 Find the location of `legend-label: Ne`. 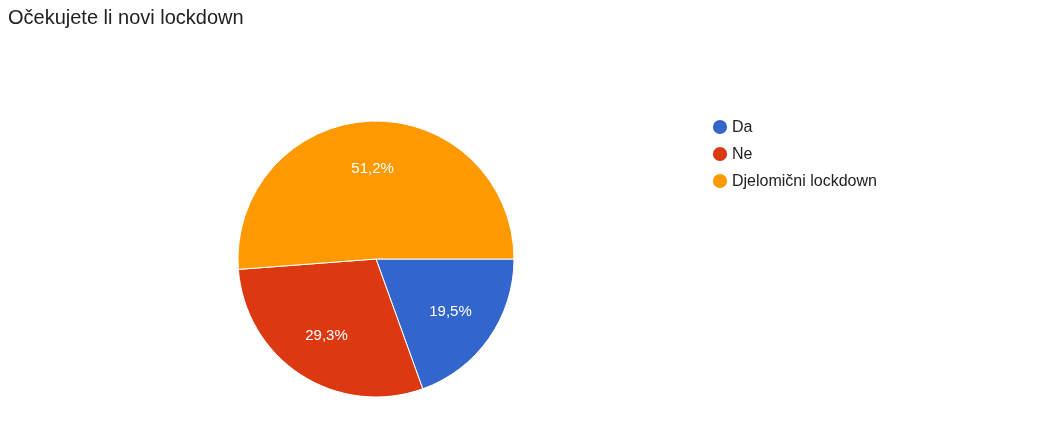

legend-label: Ne is located at coordinates (742, 153).